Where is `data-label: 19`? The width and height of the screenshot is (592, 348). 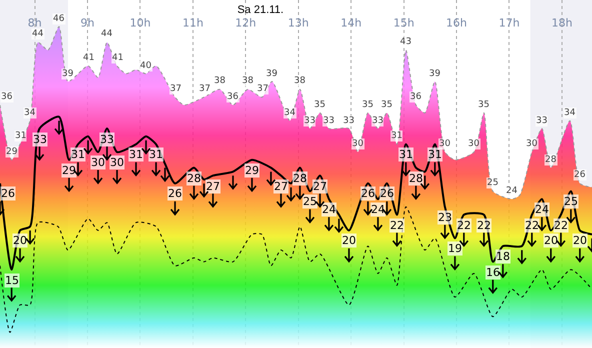 data-label: 19 is located at coordinates (455, 248).